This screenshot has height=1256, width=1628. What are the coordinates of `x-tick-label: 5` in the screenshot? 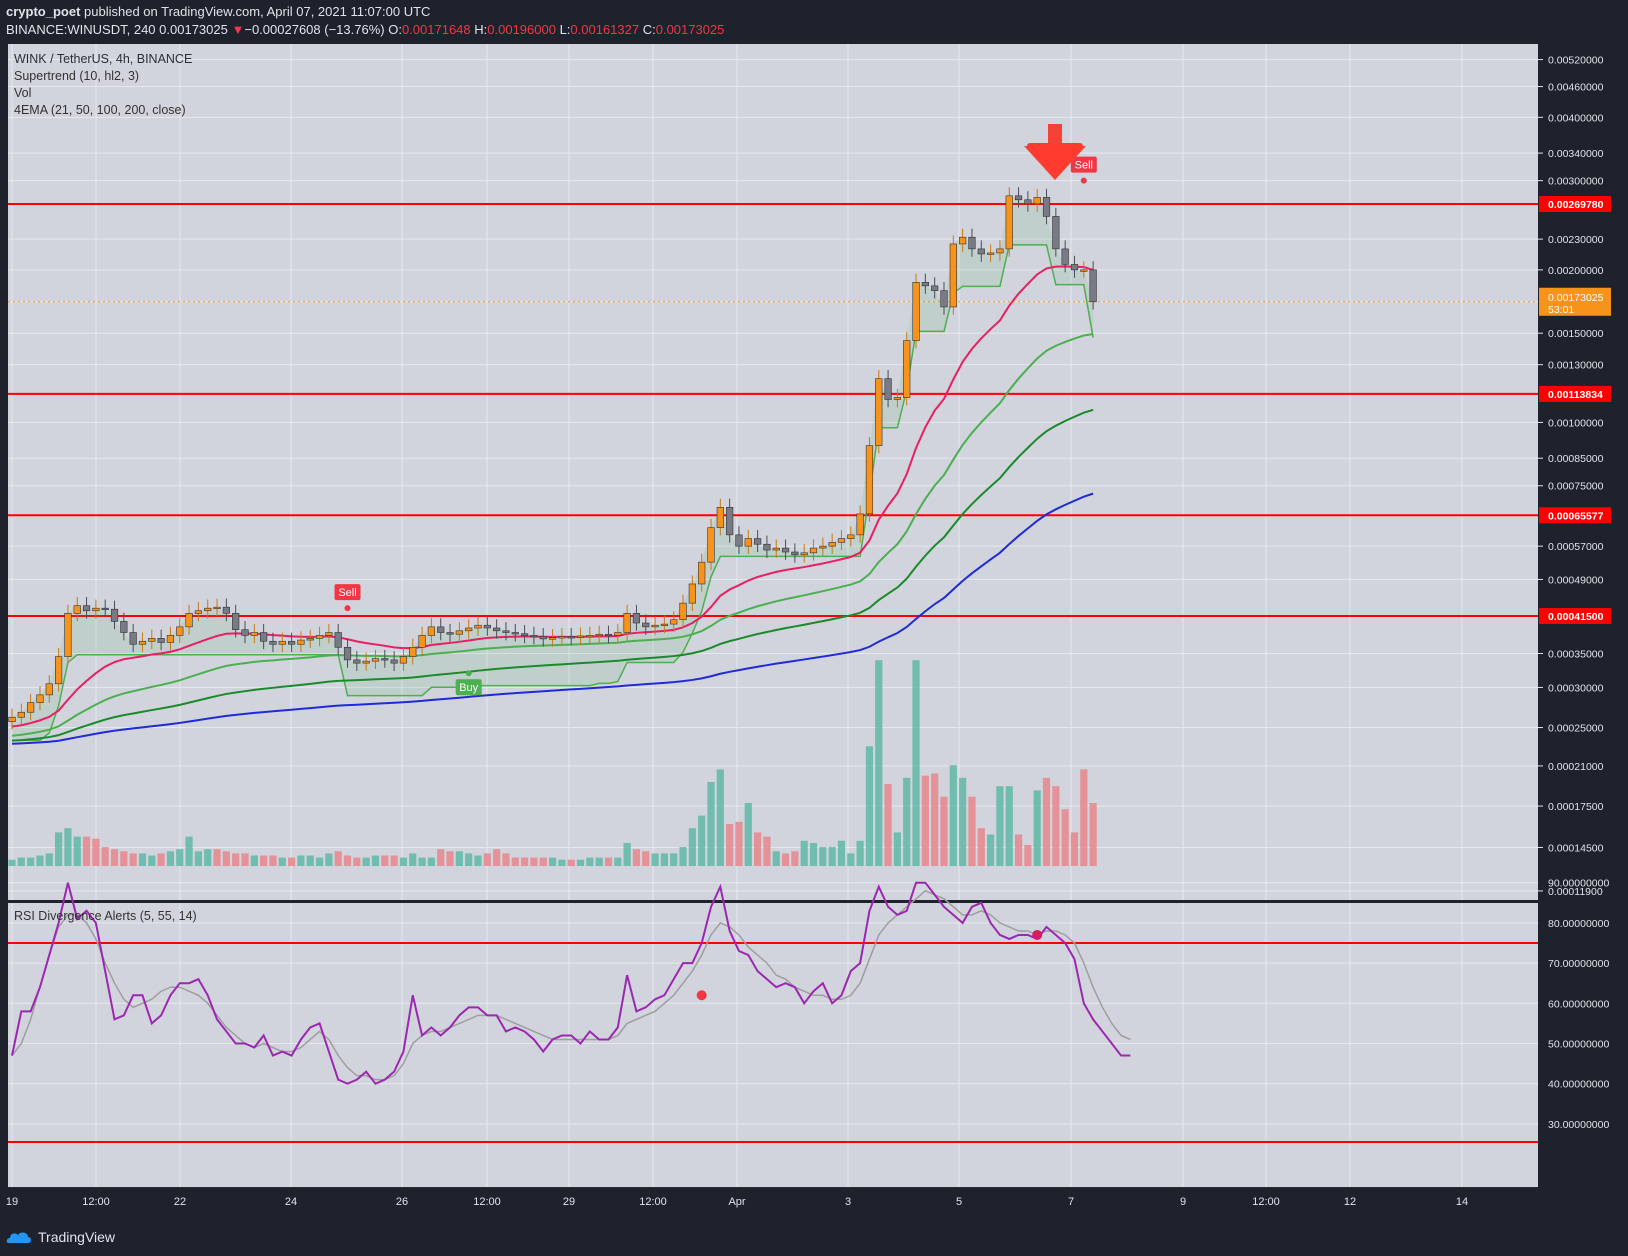 It's located at (959, 1202).